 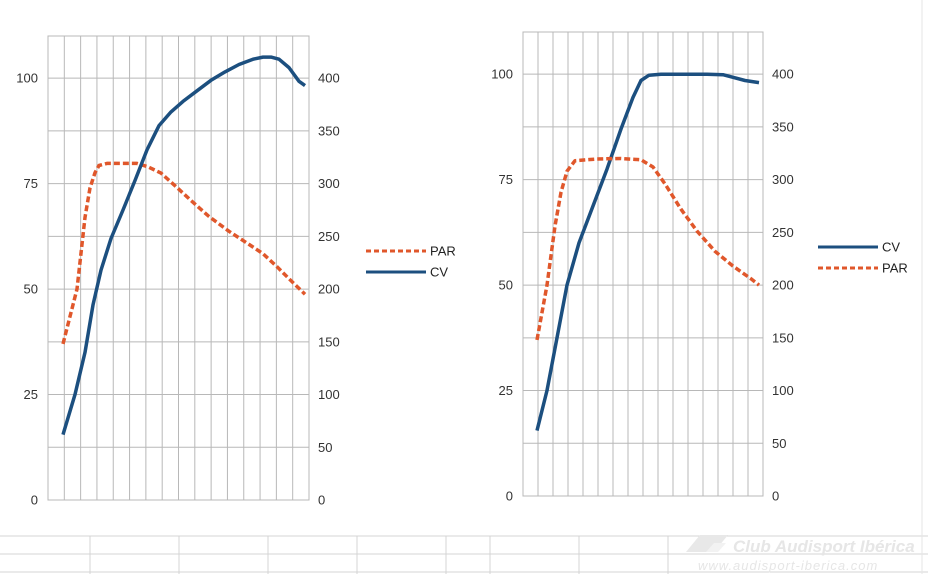 I want to click on legend: CV PAR, so click(x=863, y=258).